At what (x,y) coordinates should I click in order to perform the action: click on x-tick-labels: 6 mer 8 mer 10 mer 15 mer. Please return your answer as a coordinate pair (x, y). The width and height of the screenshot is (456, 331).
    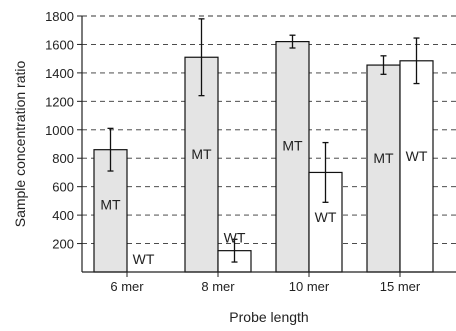
    Looking at the image, I should click on (265, 283).